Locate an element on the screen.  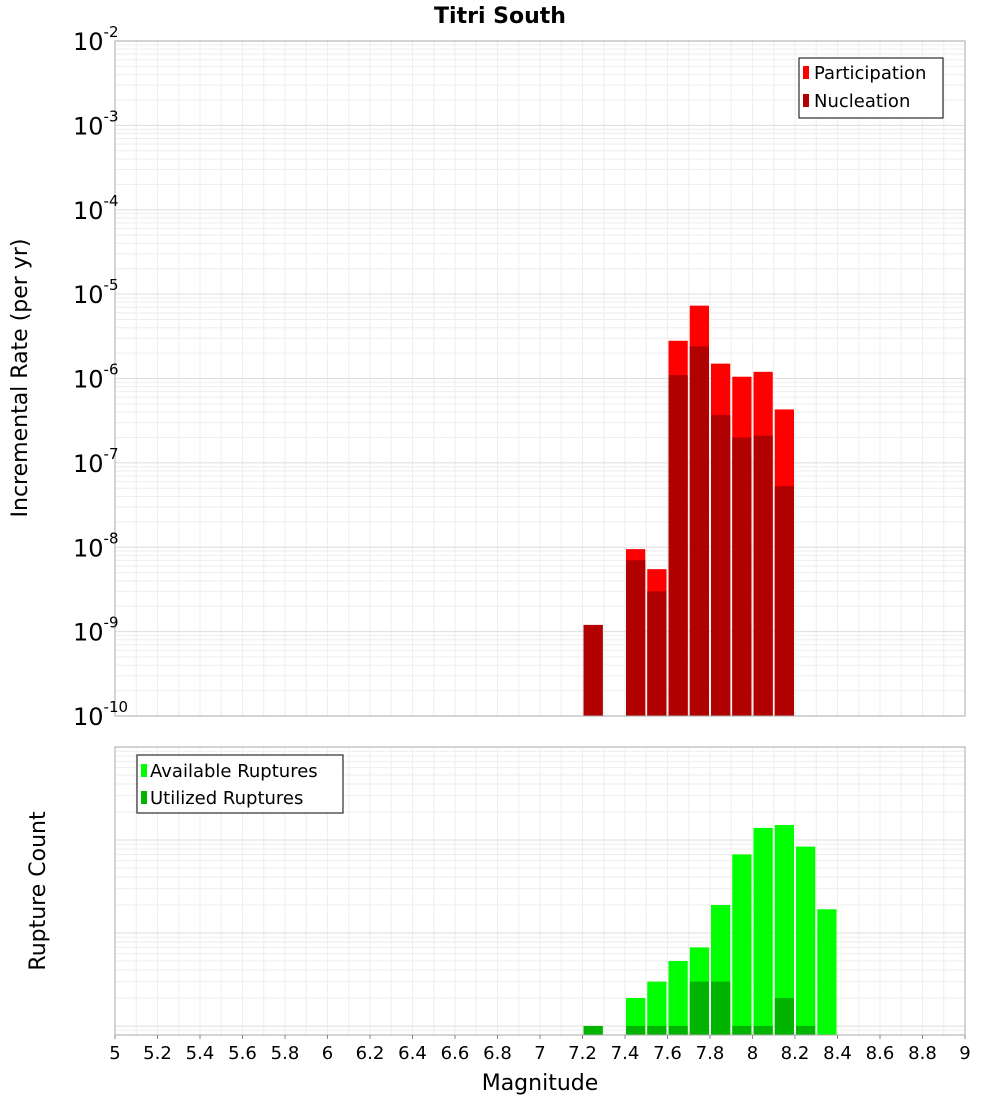
legend-label-utilized: Utilized Ruptures is located at coordinates (226, 798).